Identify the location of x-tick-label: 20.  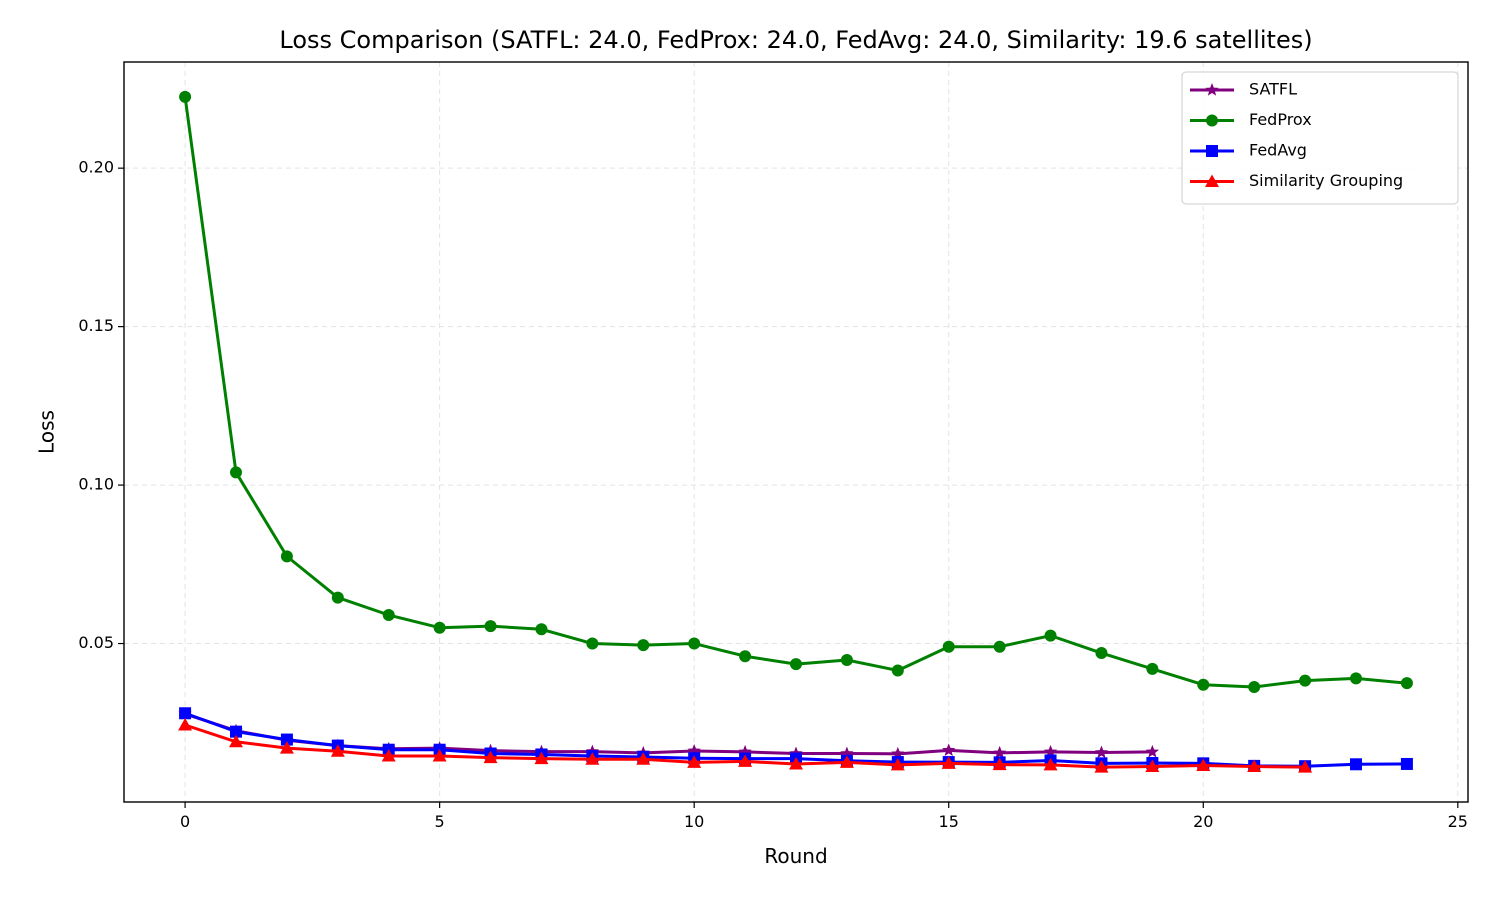
(1203, 821).